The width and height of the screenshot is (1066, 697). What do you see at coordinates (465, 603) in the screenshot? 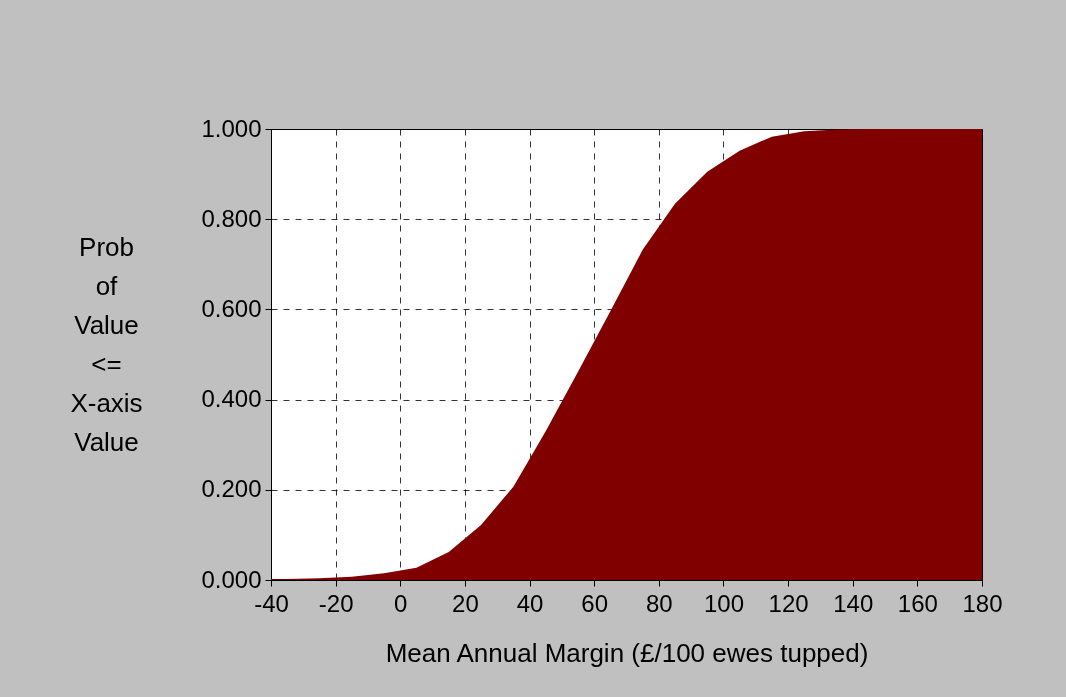
I see `x-tick-label: 20` at bounding box center [465, 603].